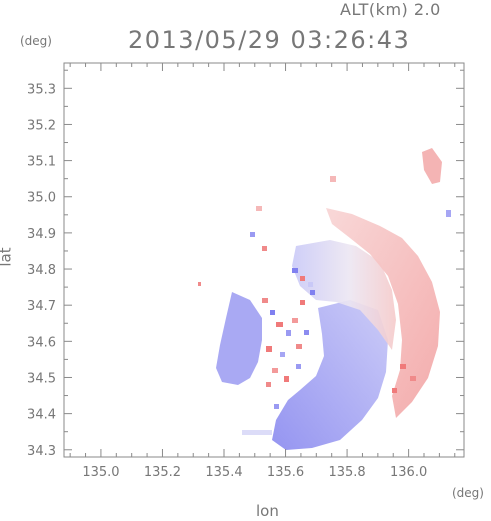 The image size is (491, 521). What do you see at coordinates (344, 295) in the screenshot?
I see `echo-central-mixed` at bounding box center [344, 295].